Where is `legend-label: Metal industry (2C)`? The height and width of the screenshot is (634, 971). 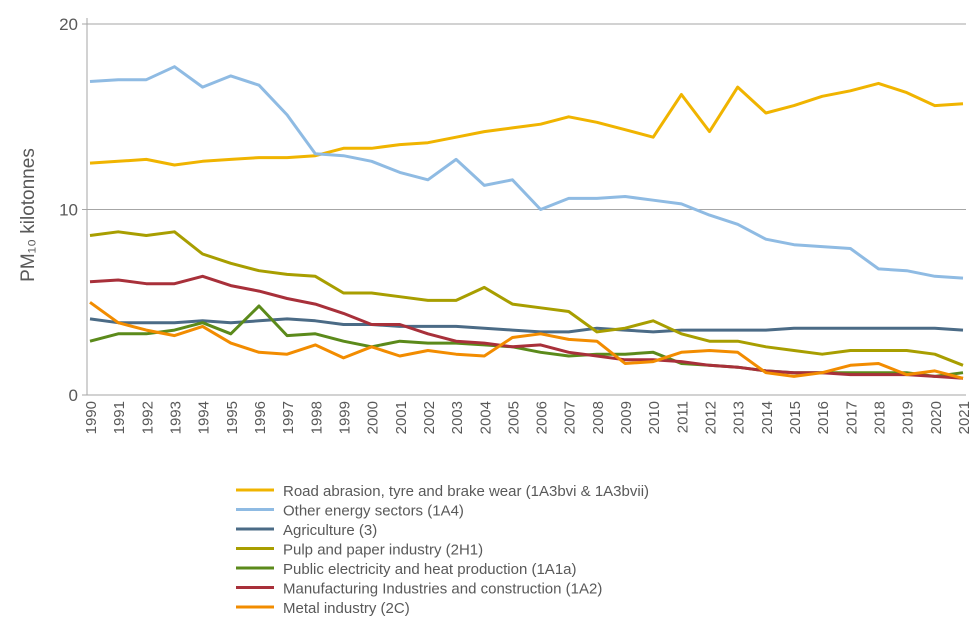
legend-label: Metal industry (2C) is located at coordinates (346, 608).